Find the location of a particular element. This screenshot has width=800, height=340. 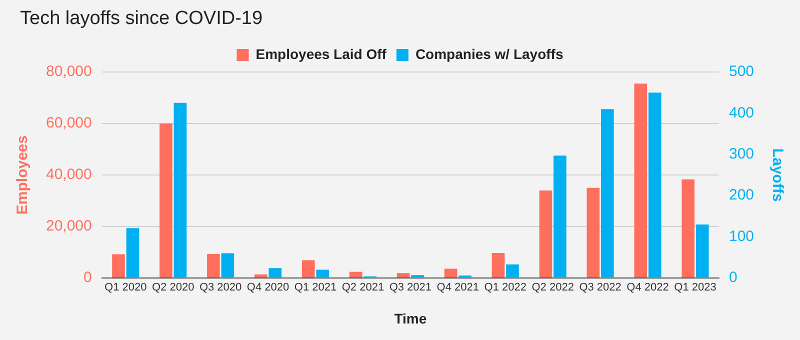

y-tick-label: 60,000 is located at coordinates (69, 123).